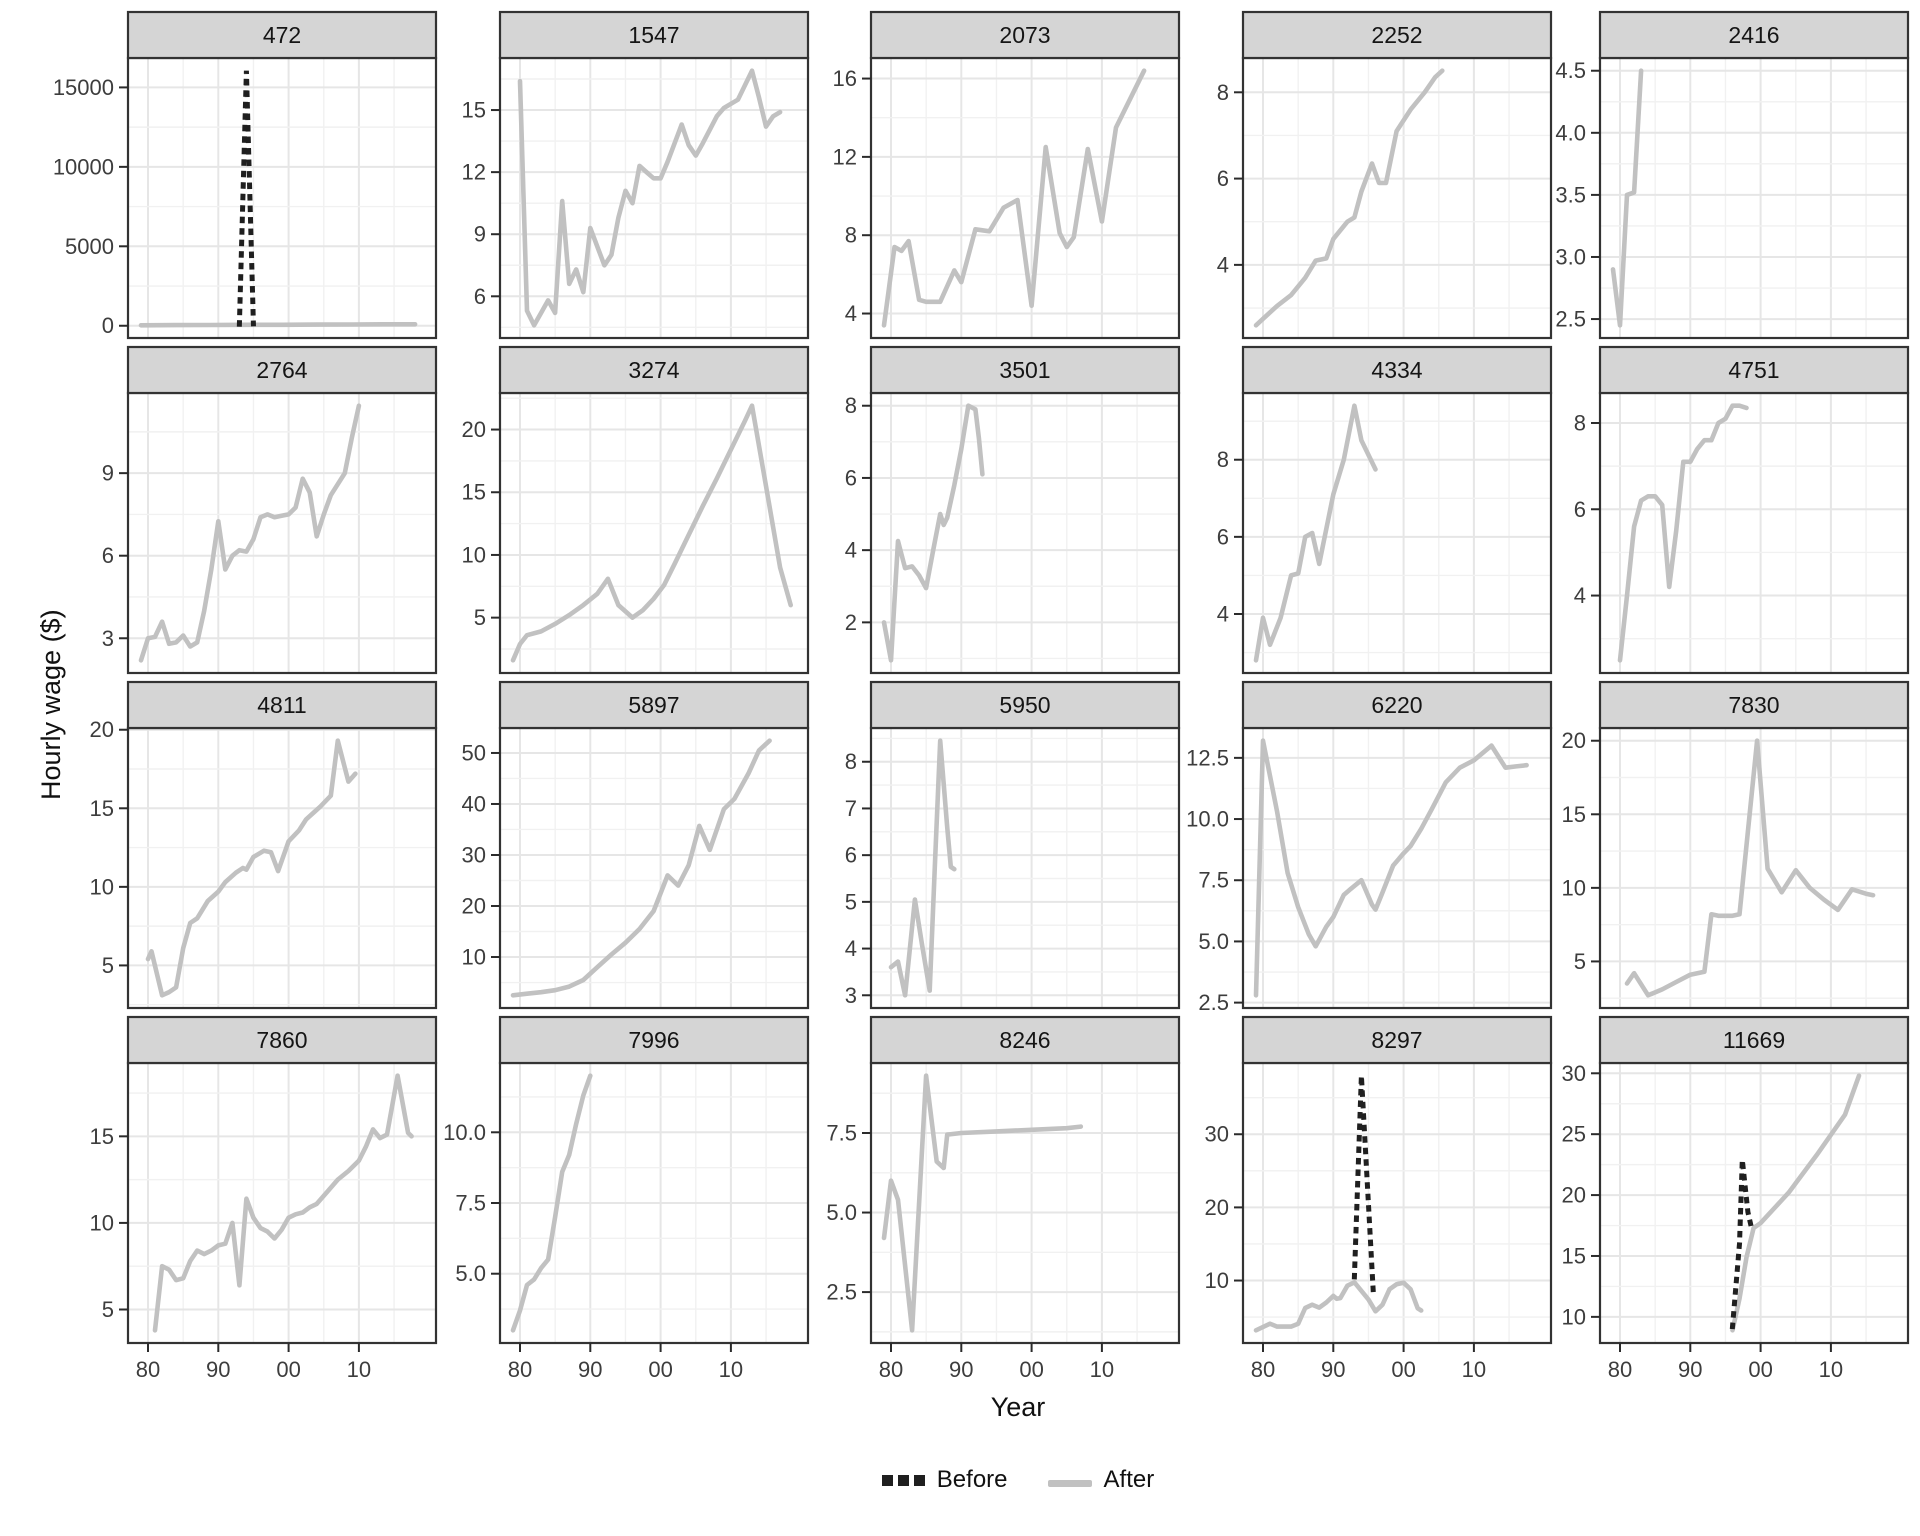 The height and width of the screenshot is (1536, 1920). I want to click on y-tick-label: 12, so click(474, 172).